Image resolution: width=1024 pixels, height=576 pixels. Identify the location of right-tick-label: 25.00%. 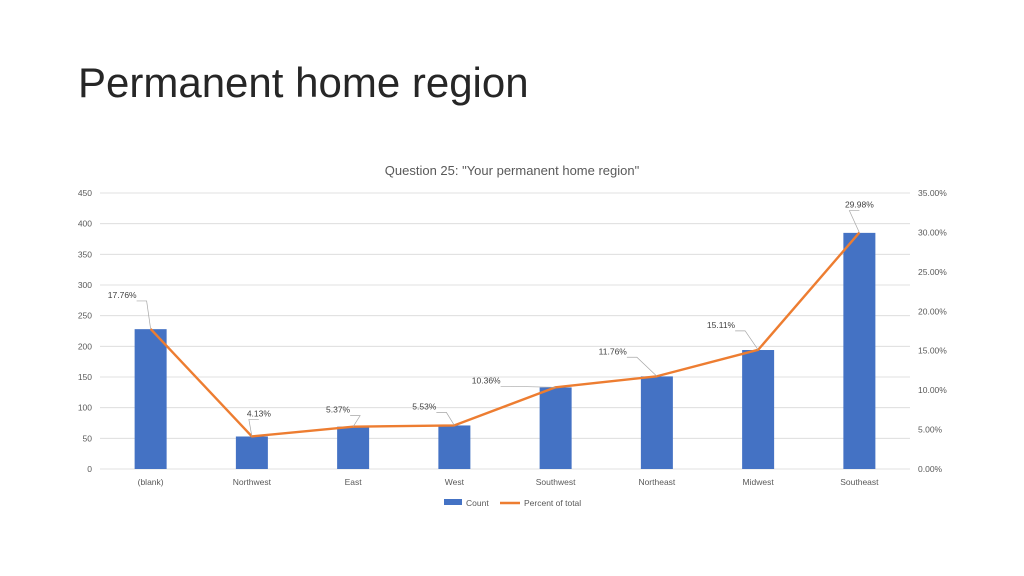
(932, 272).